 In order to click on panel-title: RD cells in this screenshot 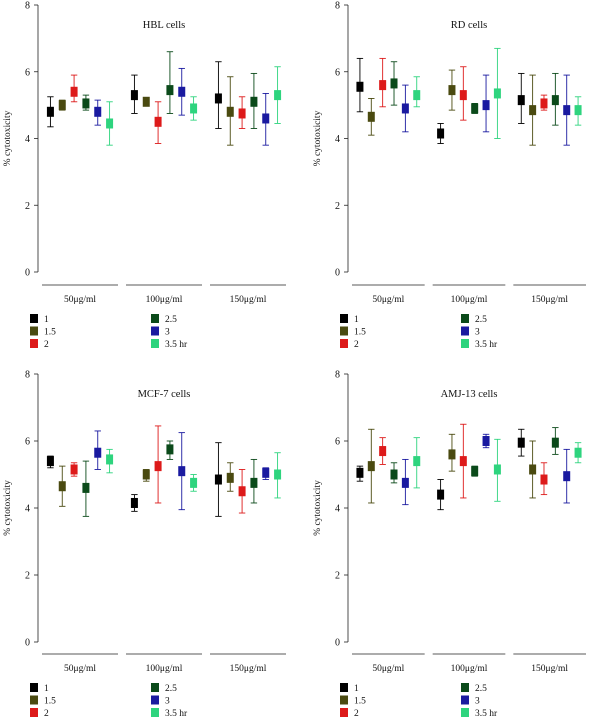, I will do `click(469, 25)`.